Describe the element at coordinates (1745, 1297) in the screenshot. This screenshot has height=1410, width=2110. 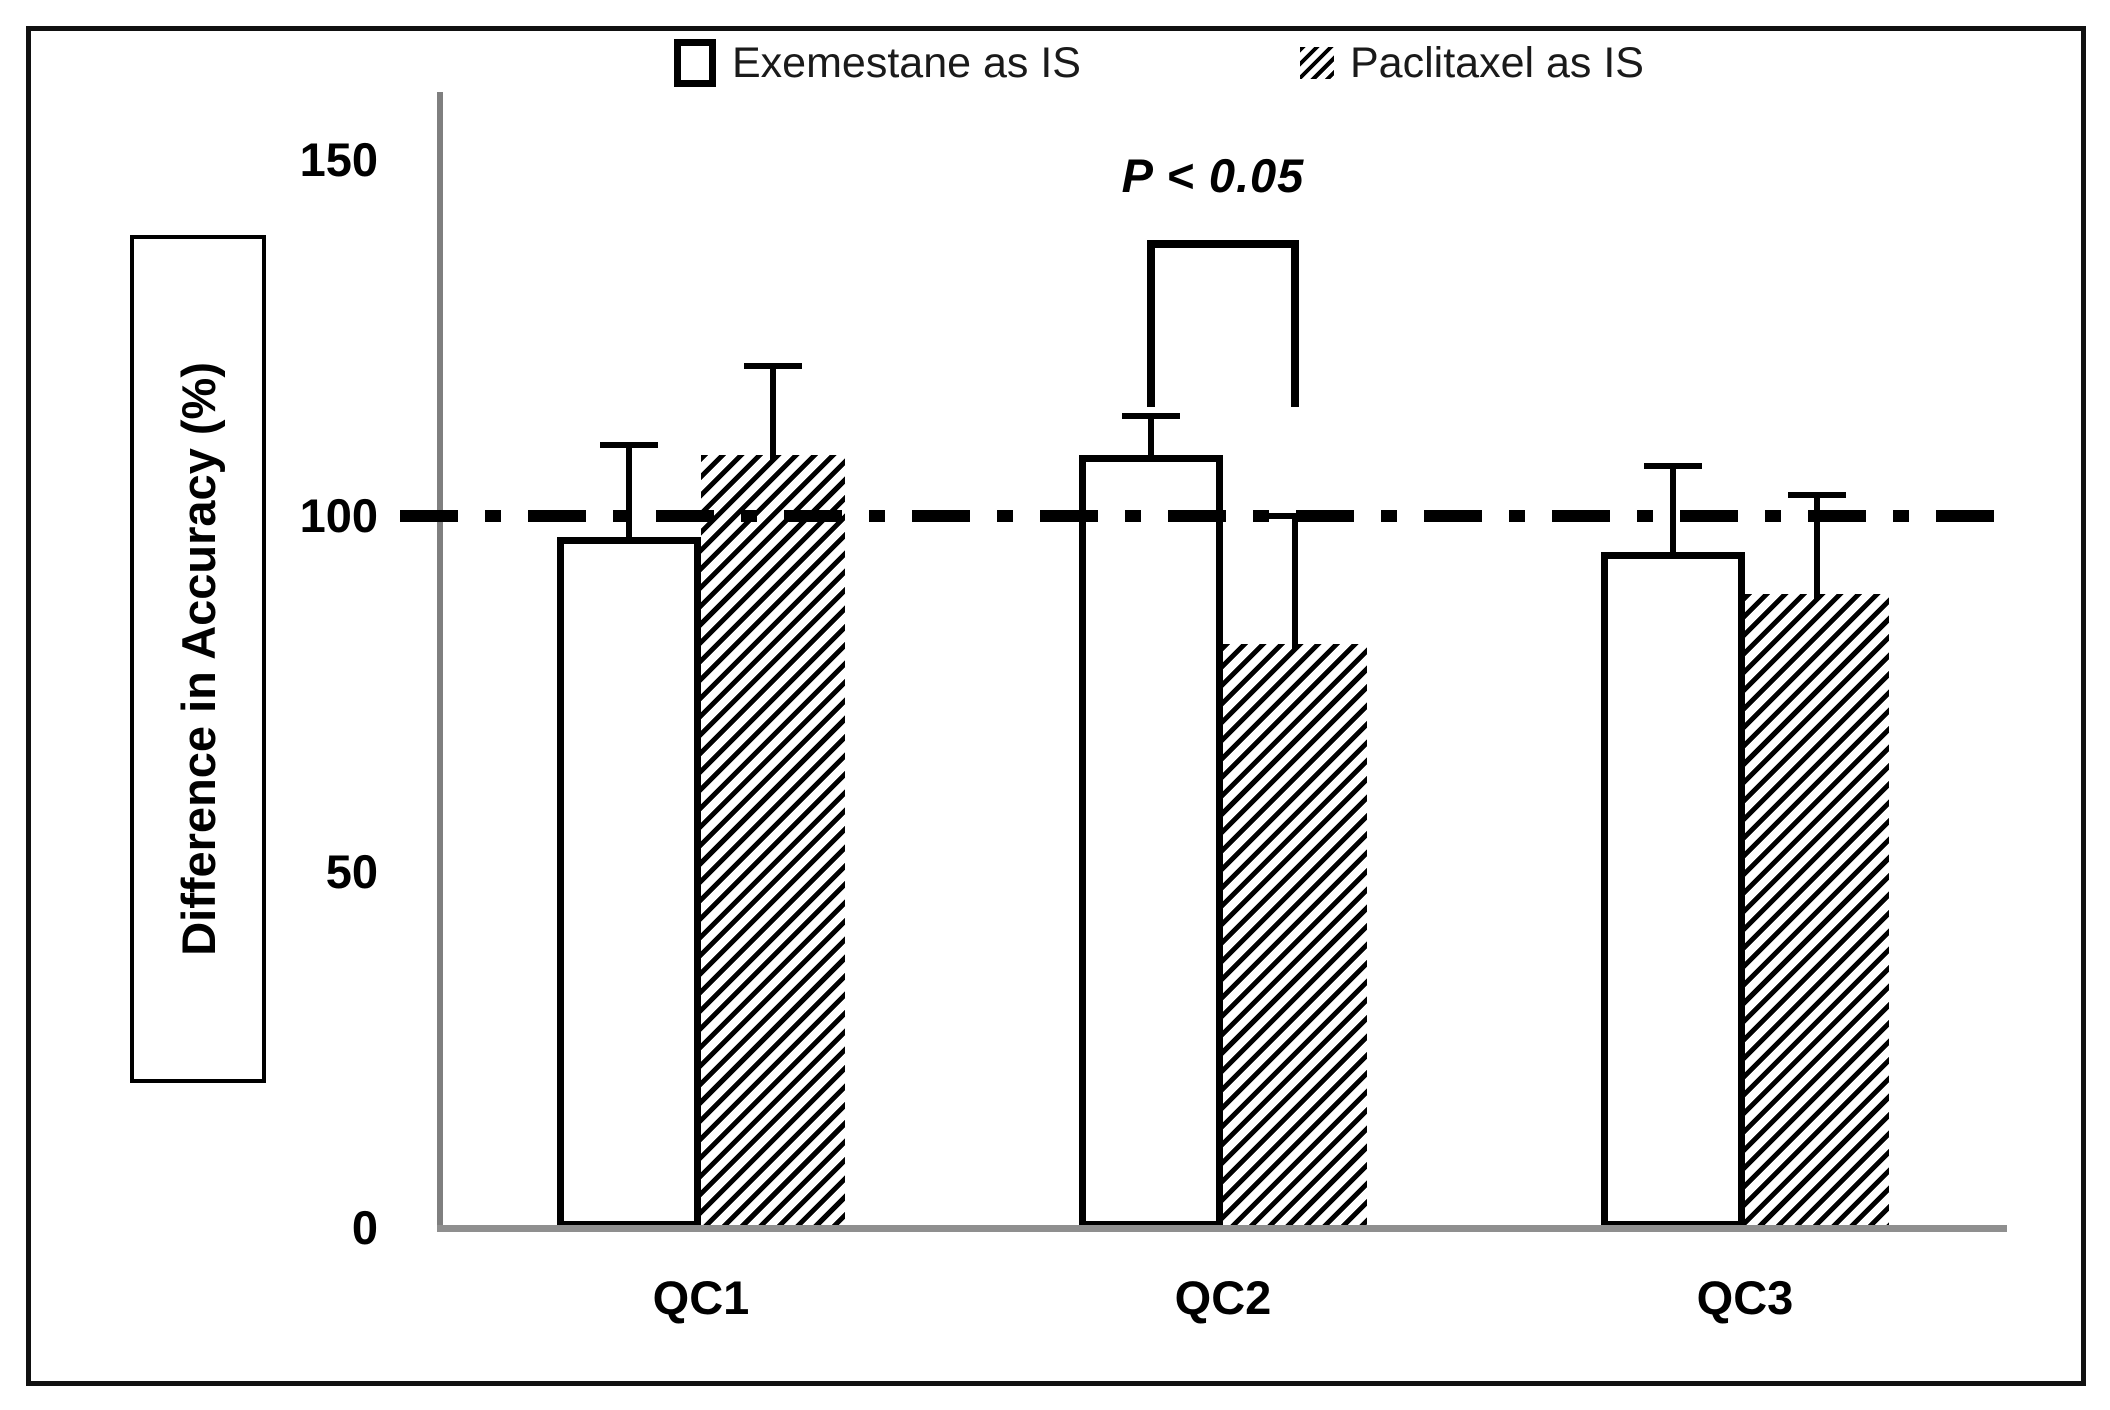
I see `category-label-qc3: QC3` at that location.